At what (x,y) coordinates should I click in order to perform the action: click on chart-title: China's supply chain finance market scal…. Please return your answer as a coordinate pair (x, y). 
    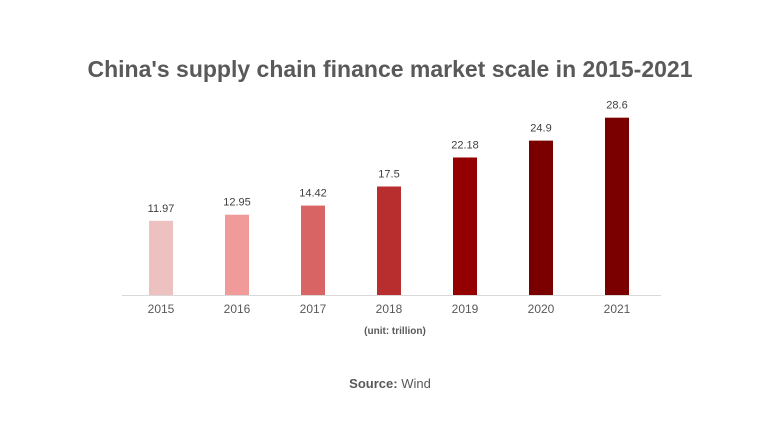
    Looking at the image, I should click on (390, 69).